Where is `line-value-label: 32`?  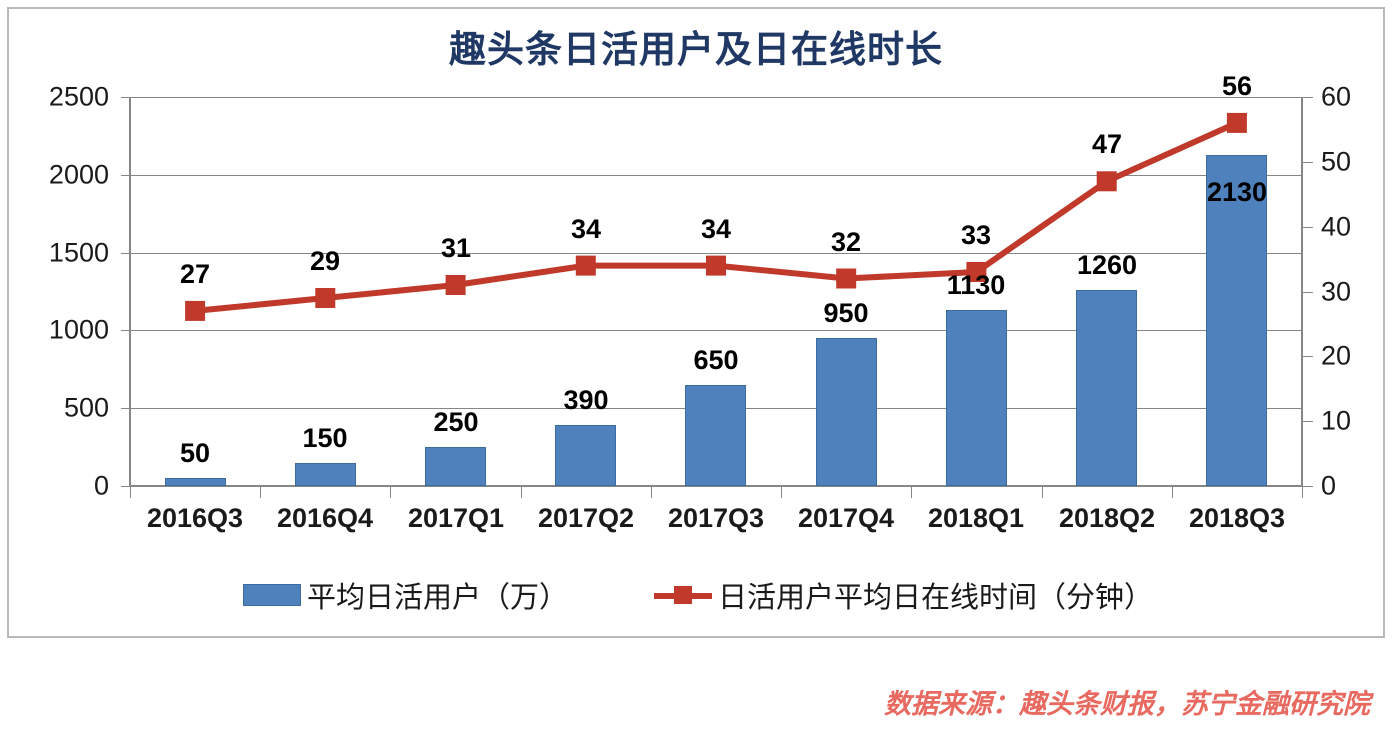
line-value-label: 32 is located at coordinates (846, 242).